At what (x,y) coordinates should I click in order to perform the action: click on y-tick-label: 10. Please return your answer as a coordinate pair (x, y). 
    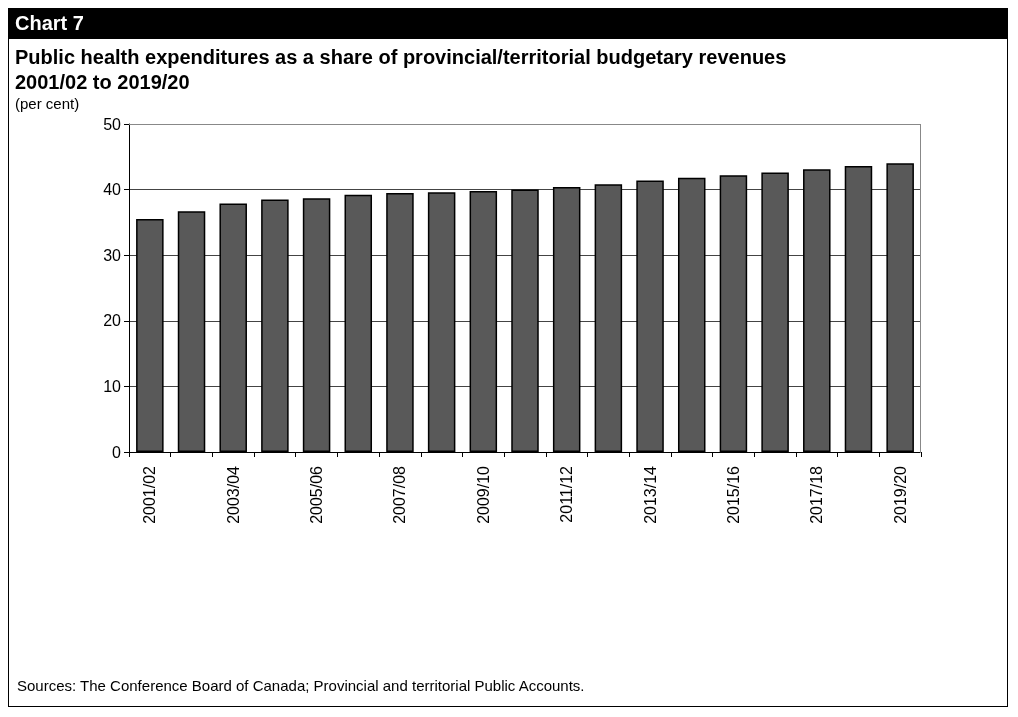
    Looking at the image, I should click on (112, 386).